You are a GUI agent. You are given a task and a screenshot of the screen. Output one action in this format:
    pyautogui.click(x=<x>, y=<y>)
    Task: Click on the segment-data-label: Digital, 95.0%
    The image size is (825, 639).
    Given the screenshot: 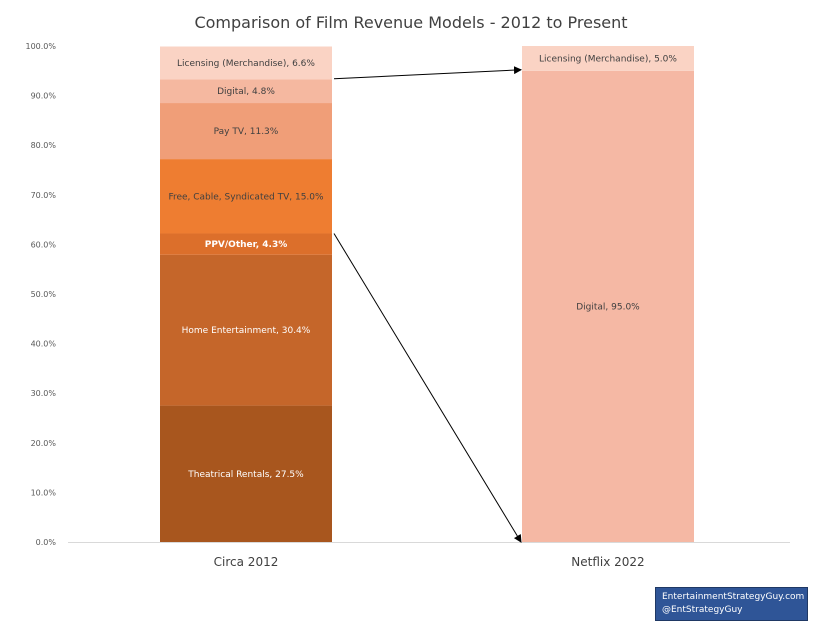 What is the action you would take?
    pyautogui.click(x=608, y=307)
    